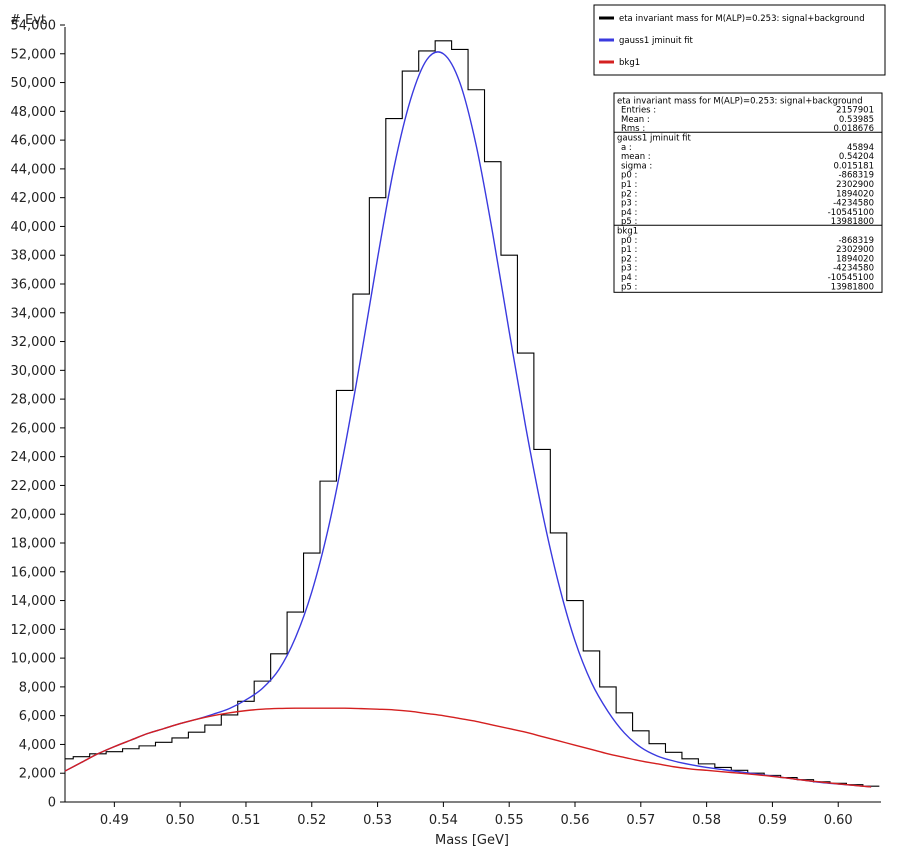  What do you see at coordinates (37, 716) in the screenshot?
I see `y-tick-label: 6,000` at bounding box center [37, 716].